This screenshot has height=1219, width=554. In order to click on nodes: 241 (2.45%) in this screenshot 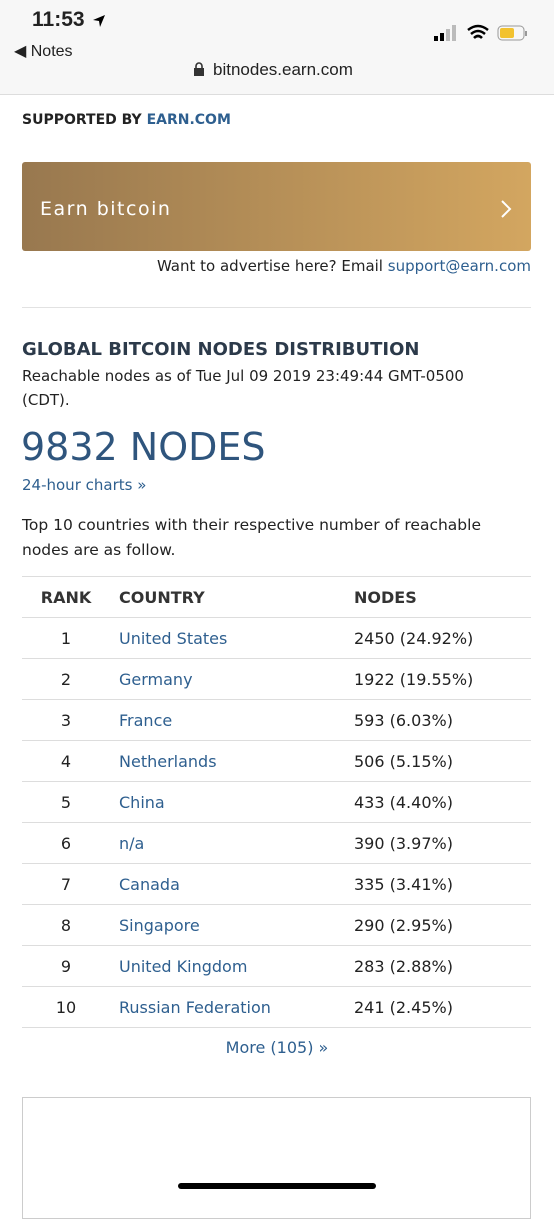, I will do `click(403, 1007)`.